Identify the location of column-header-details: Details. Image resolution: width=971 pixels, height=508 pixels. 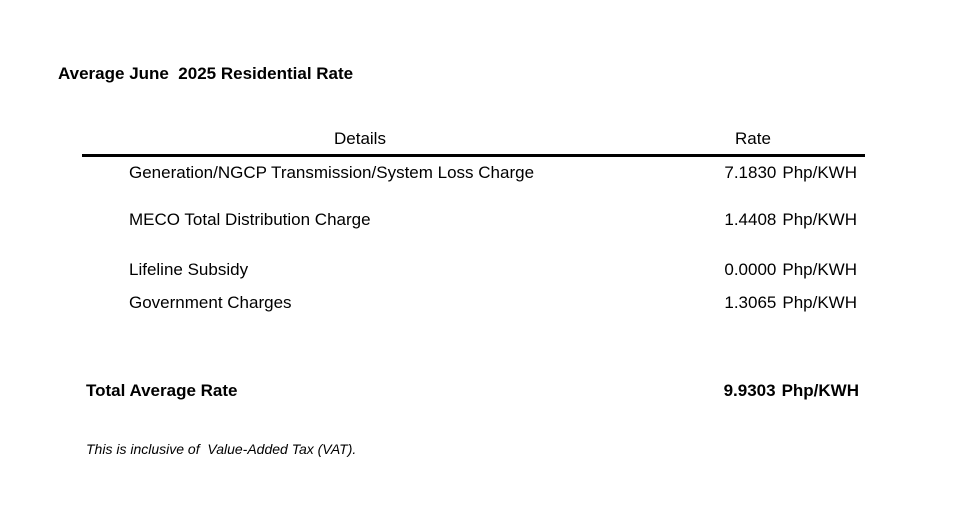
(360, 138).